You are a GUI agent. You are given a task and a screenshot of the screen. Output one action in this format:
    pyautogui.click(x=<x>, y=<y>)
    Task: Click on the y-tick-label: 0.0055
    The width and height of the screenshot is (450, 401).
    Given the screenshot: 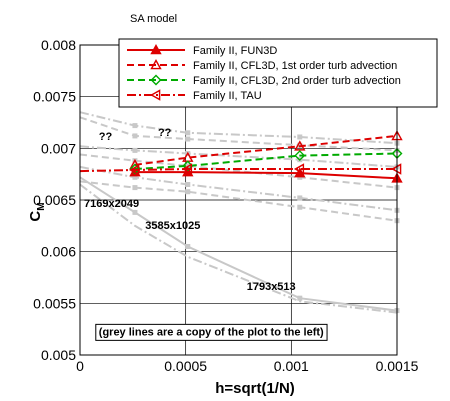 What is the action you would take?
    pyautogui.click(x=54, y=303)
    